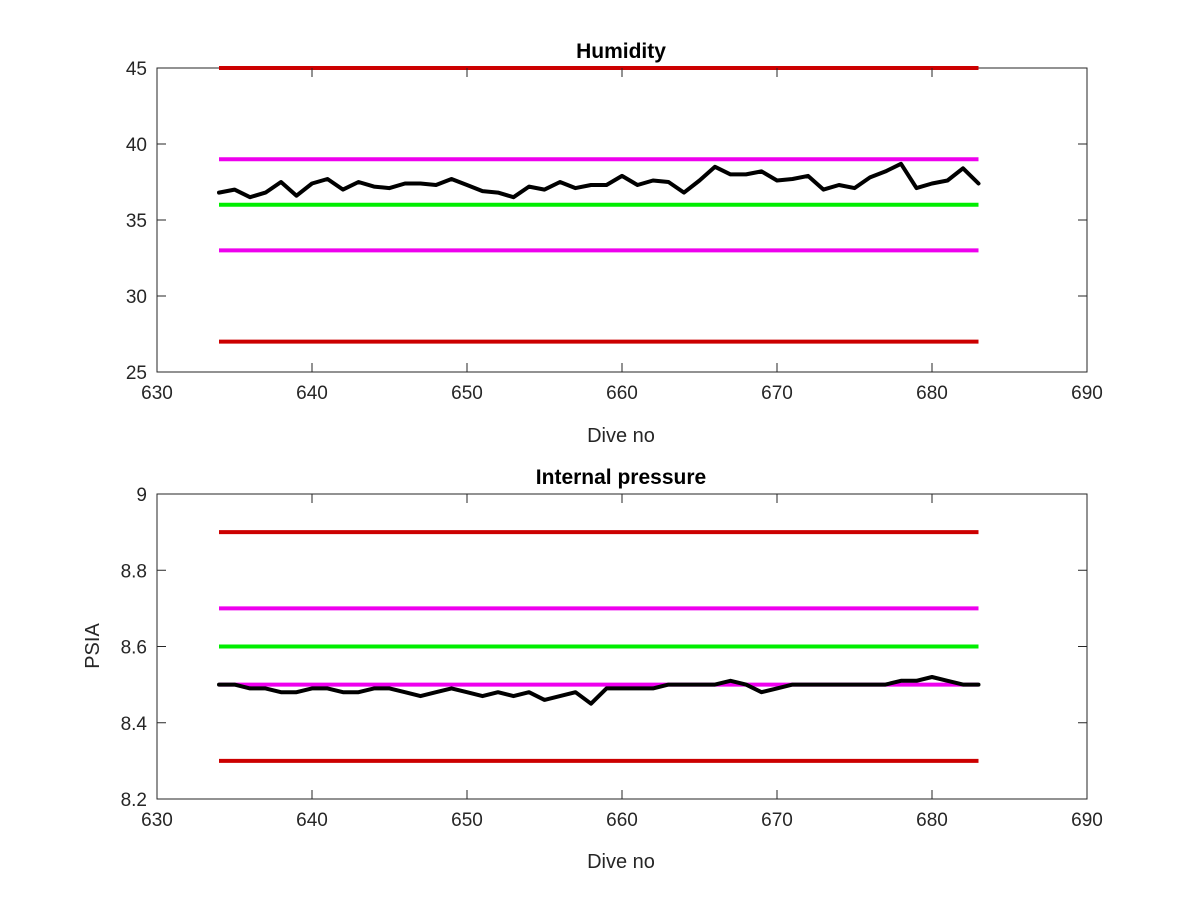  Describe the element at coordinates (467, 393) in the screenshot. I see `humidity-x-tick-label: 650` at that location.